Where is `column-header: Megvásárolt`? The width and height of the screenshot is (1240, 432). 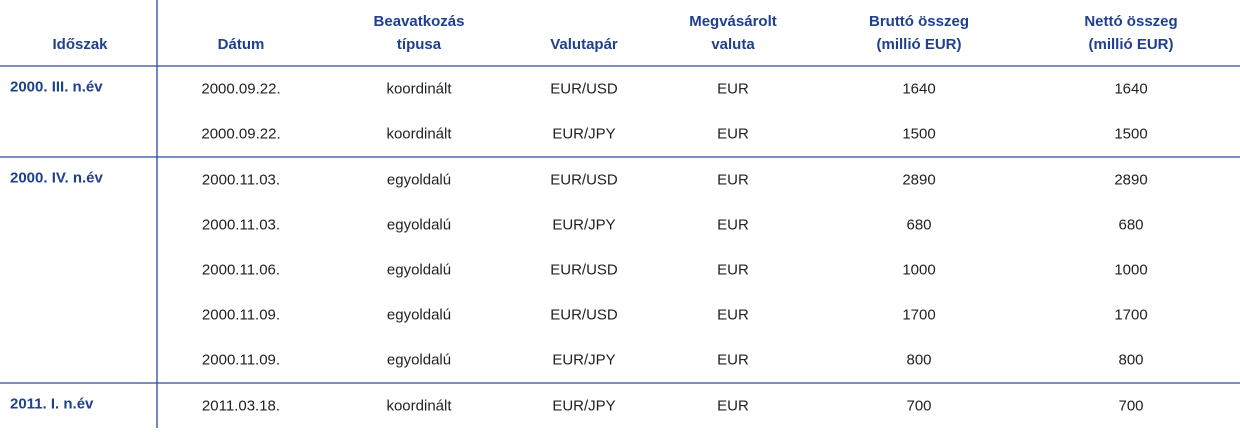
column-header: Megvásárolt is located at coordinates (733, 21).